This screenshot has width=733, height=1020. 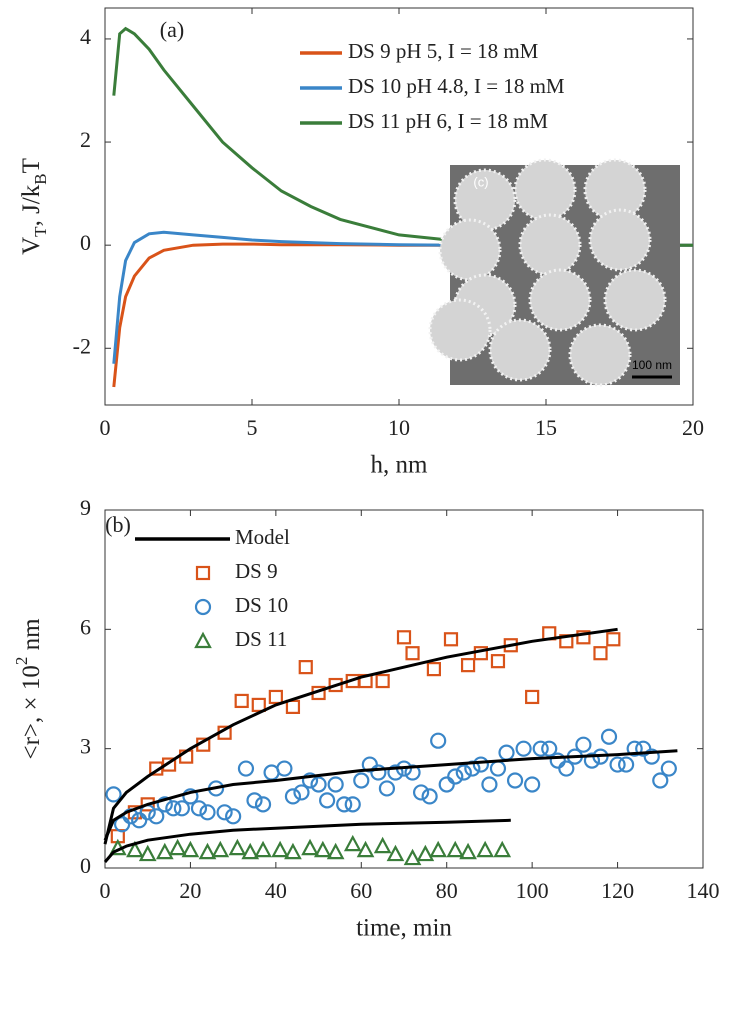 What do you see at coordinates (532, 890) in the screenshot?
I see `x-tick-label: 100` at bounding box center [532, 890].